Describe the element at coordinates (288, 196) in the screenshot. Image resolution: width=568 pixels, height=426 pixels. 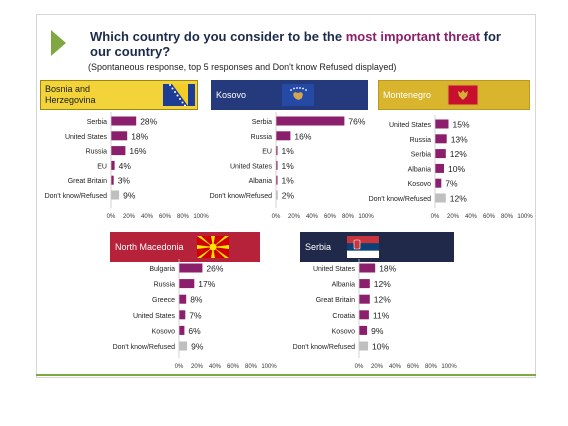
I see `value-label: 2%` at that location.